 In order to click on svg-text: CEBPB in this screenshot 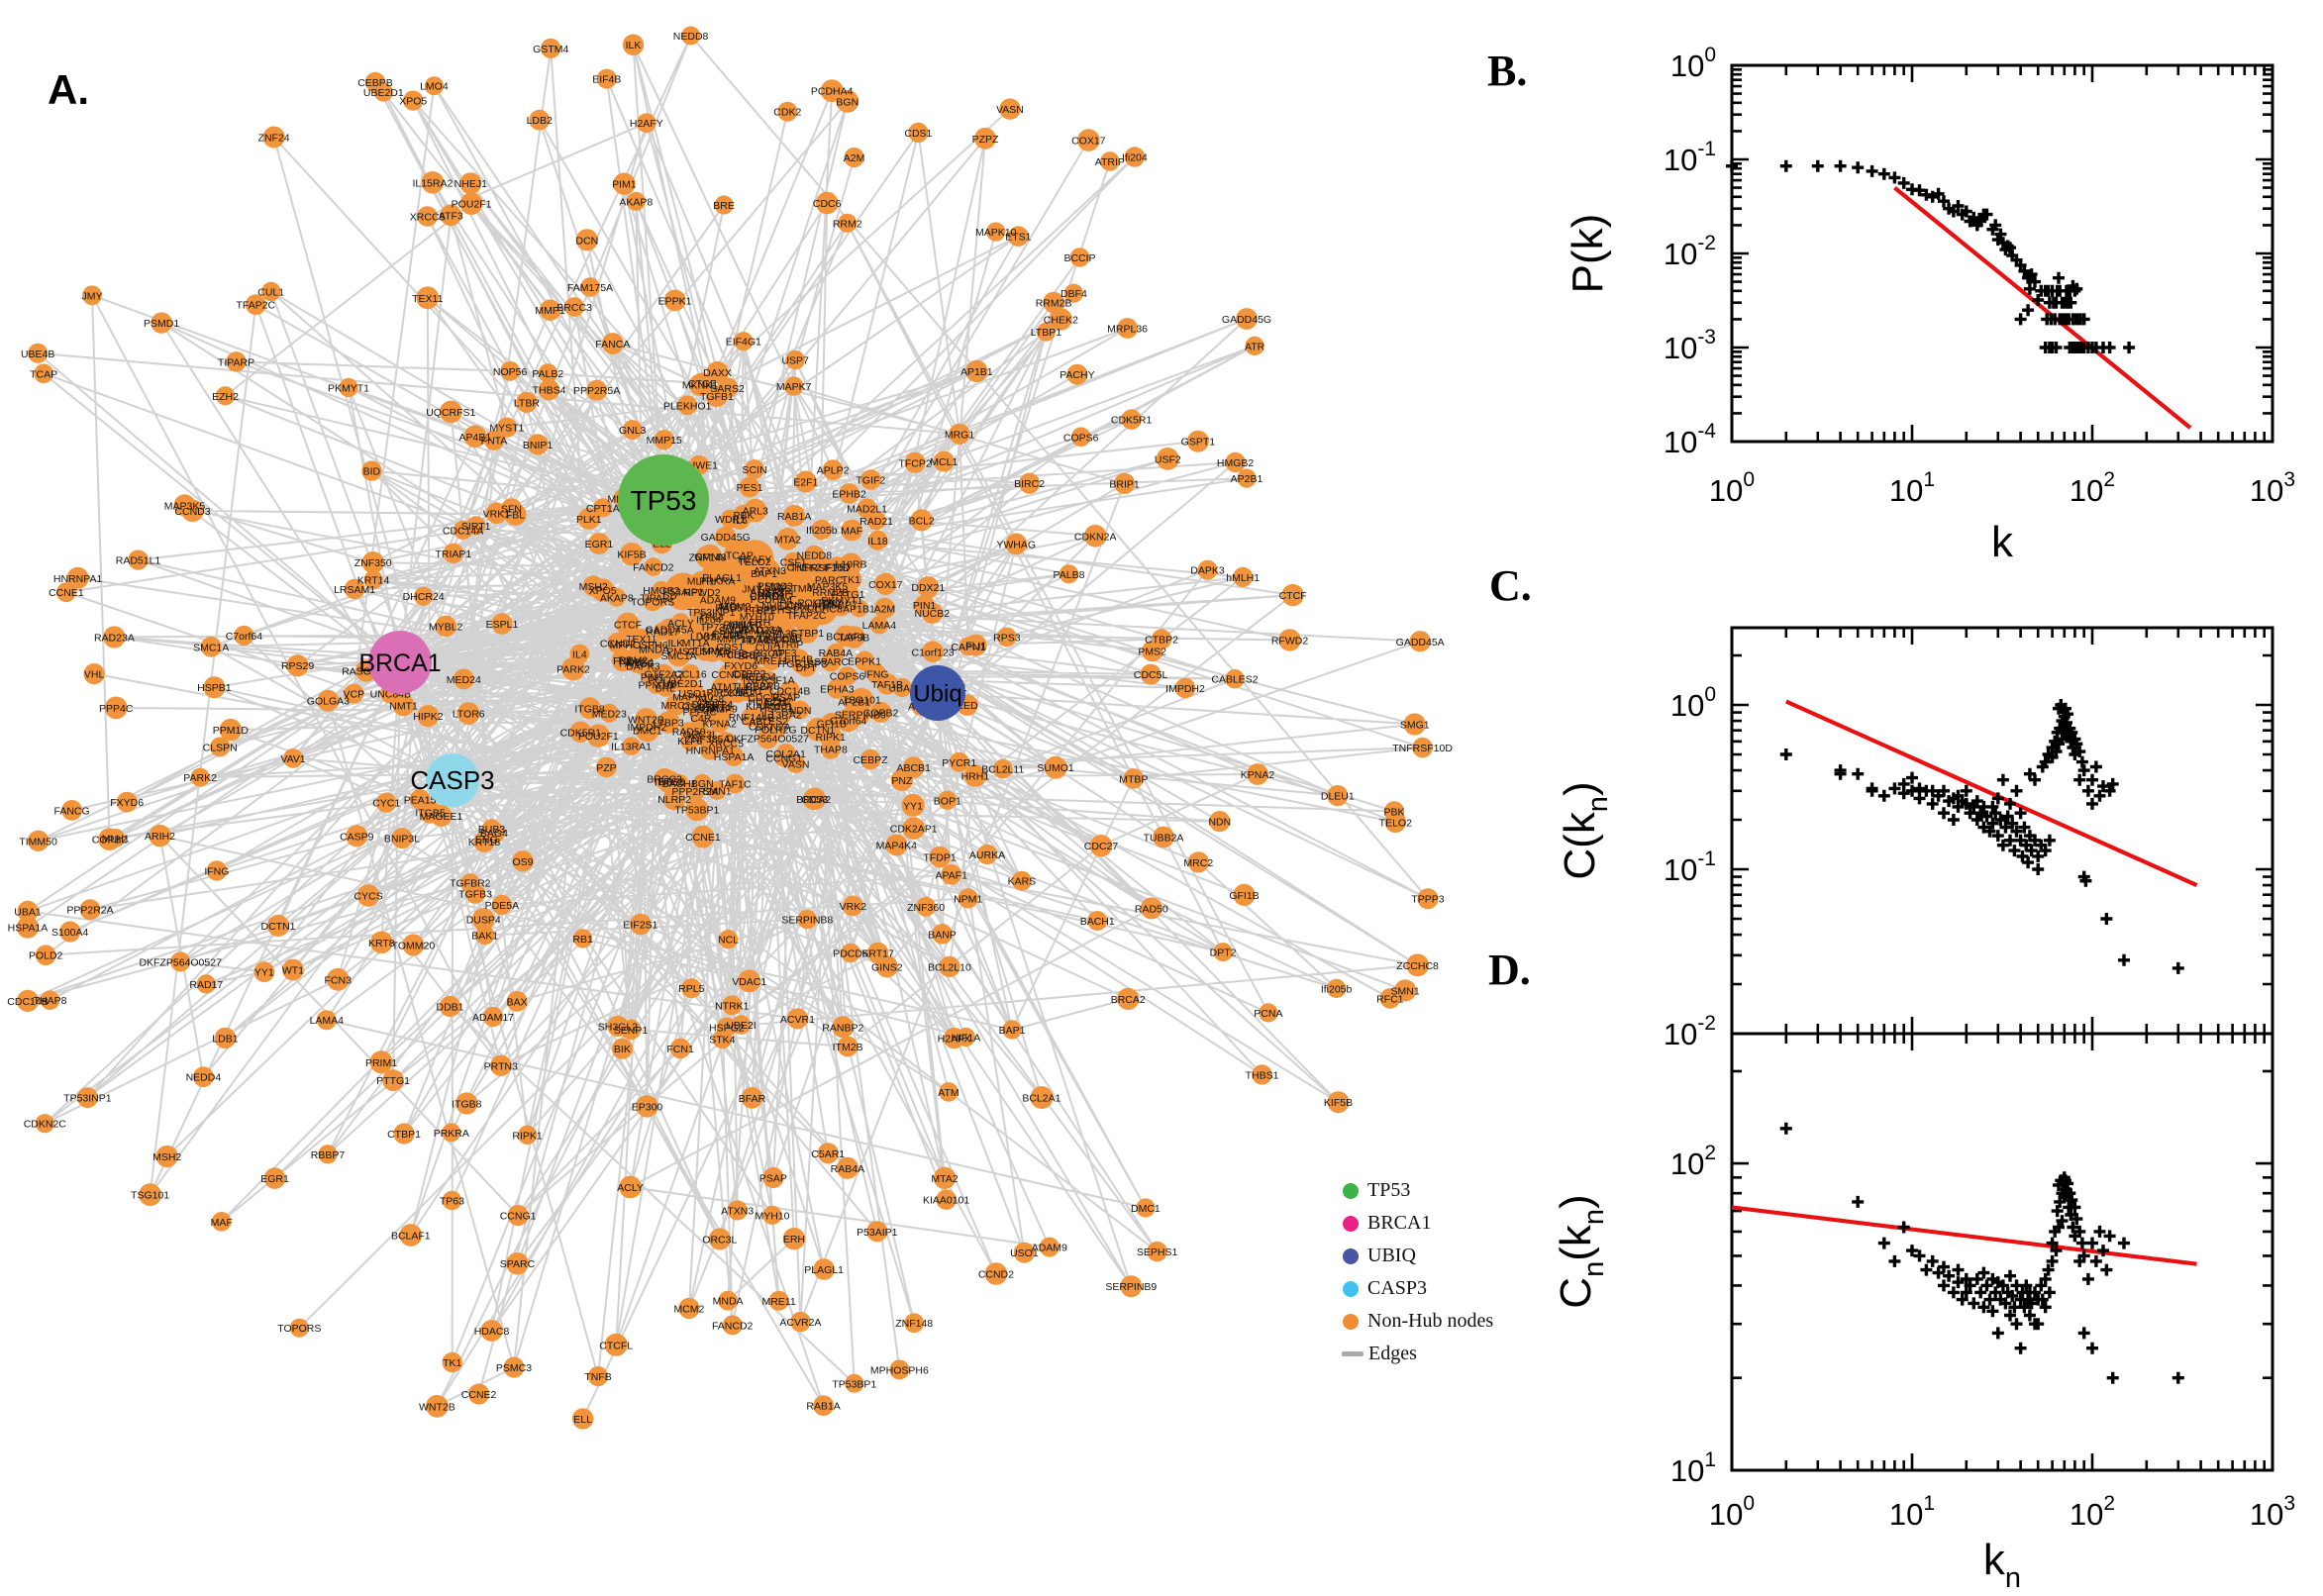, I will do `click(763, 687)`.